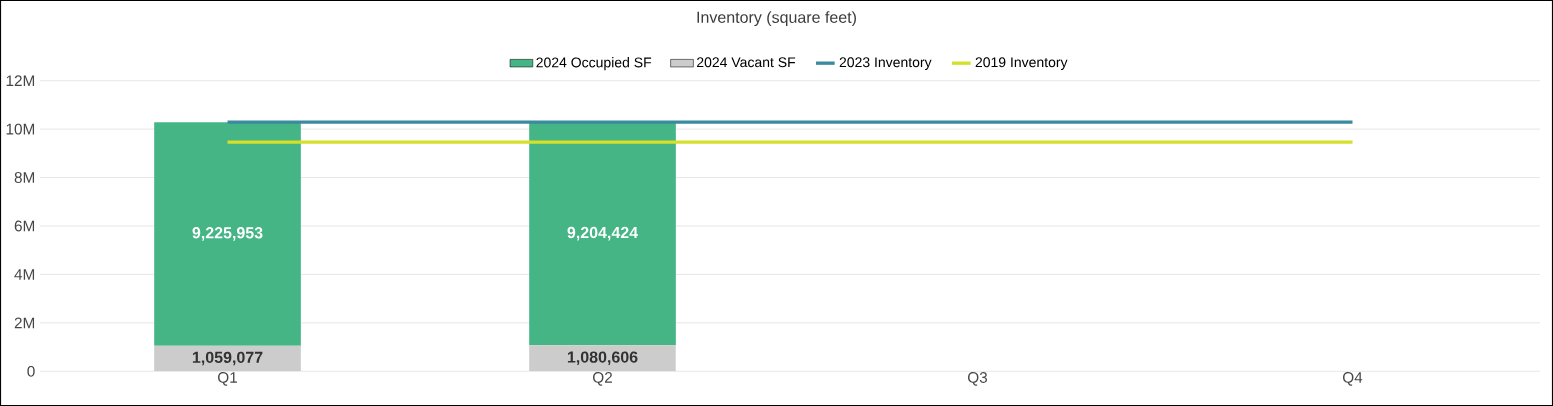 The image size is (1553, 406). I want to click on data-label: 9,204,424, so click(602, 233).